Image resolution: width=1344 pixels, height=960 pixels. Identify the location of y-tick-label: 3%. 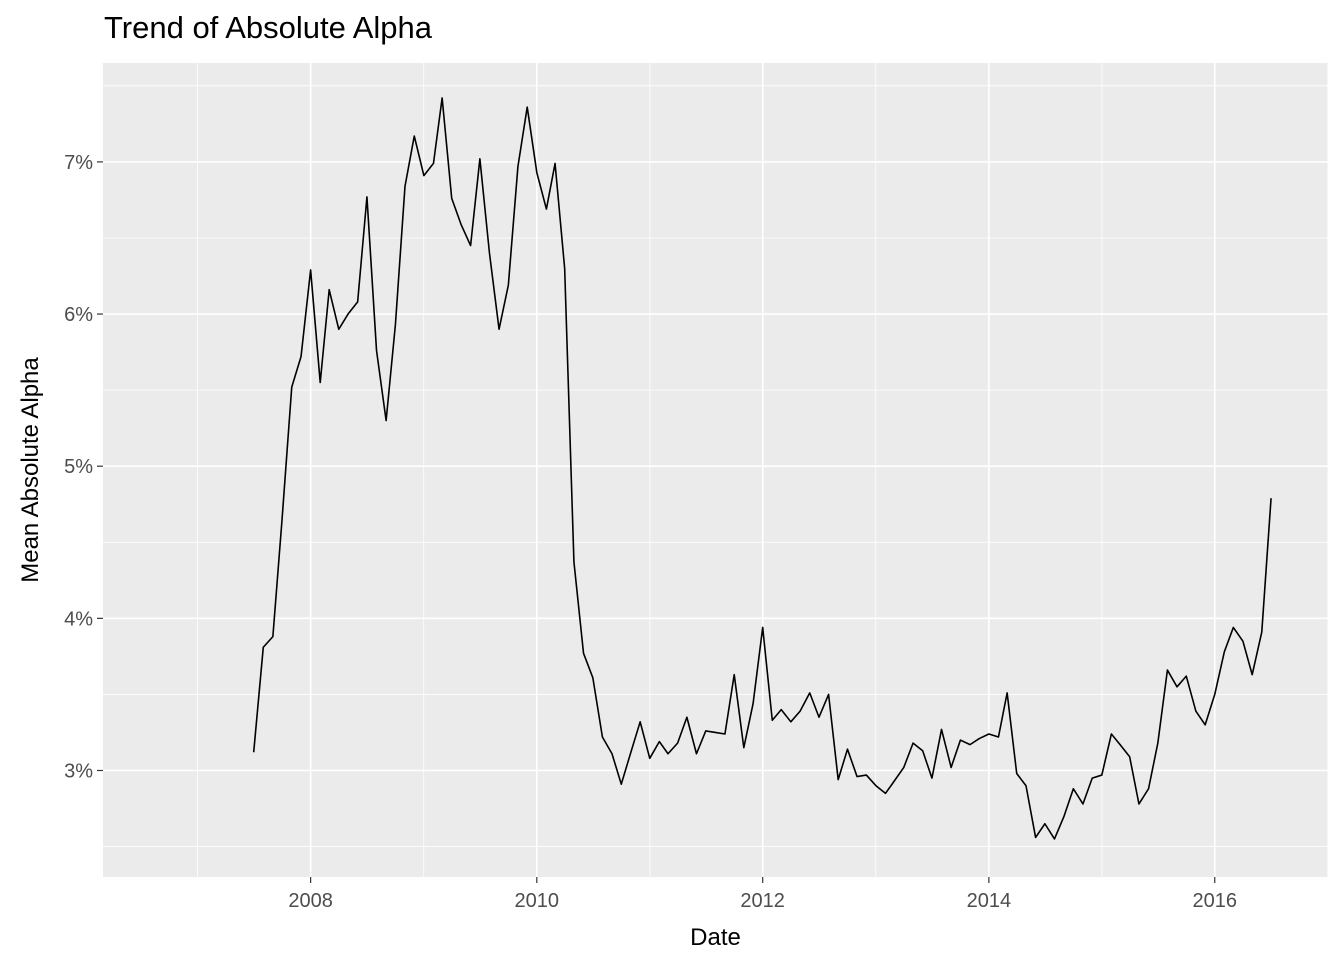
(78, 771).